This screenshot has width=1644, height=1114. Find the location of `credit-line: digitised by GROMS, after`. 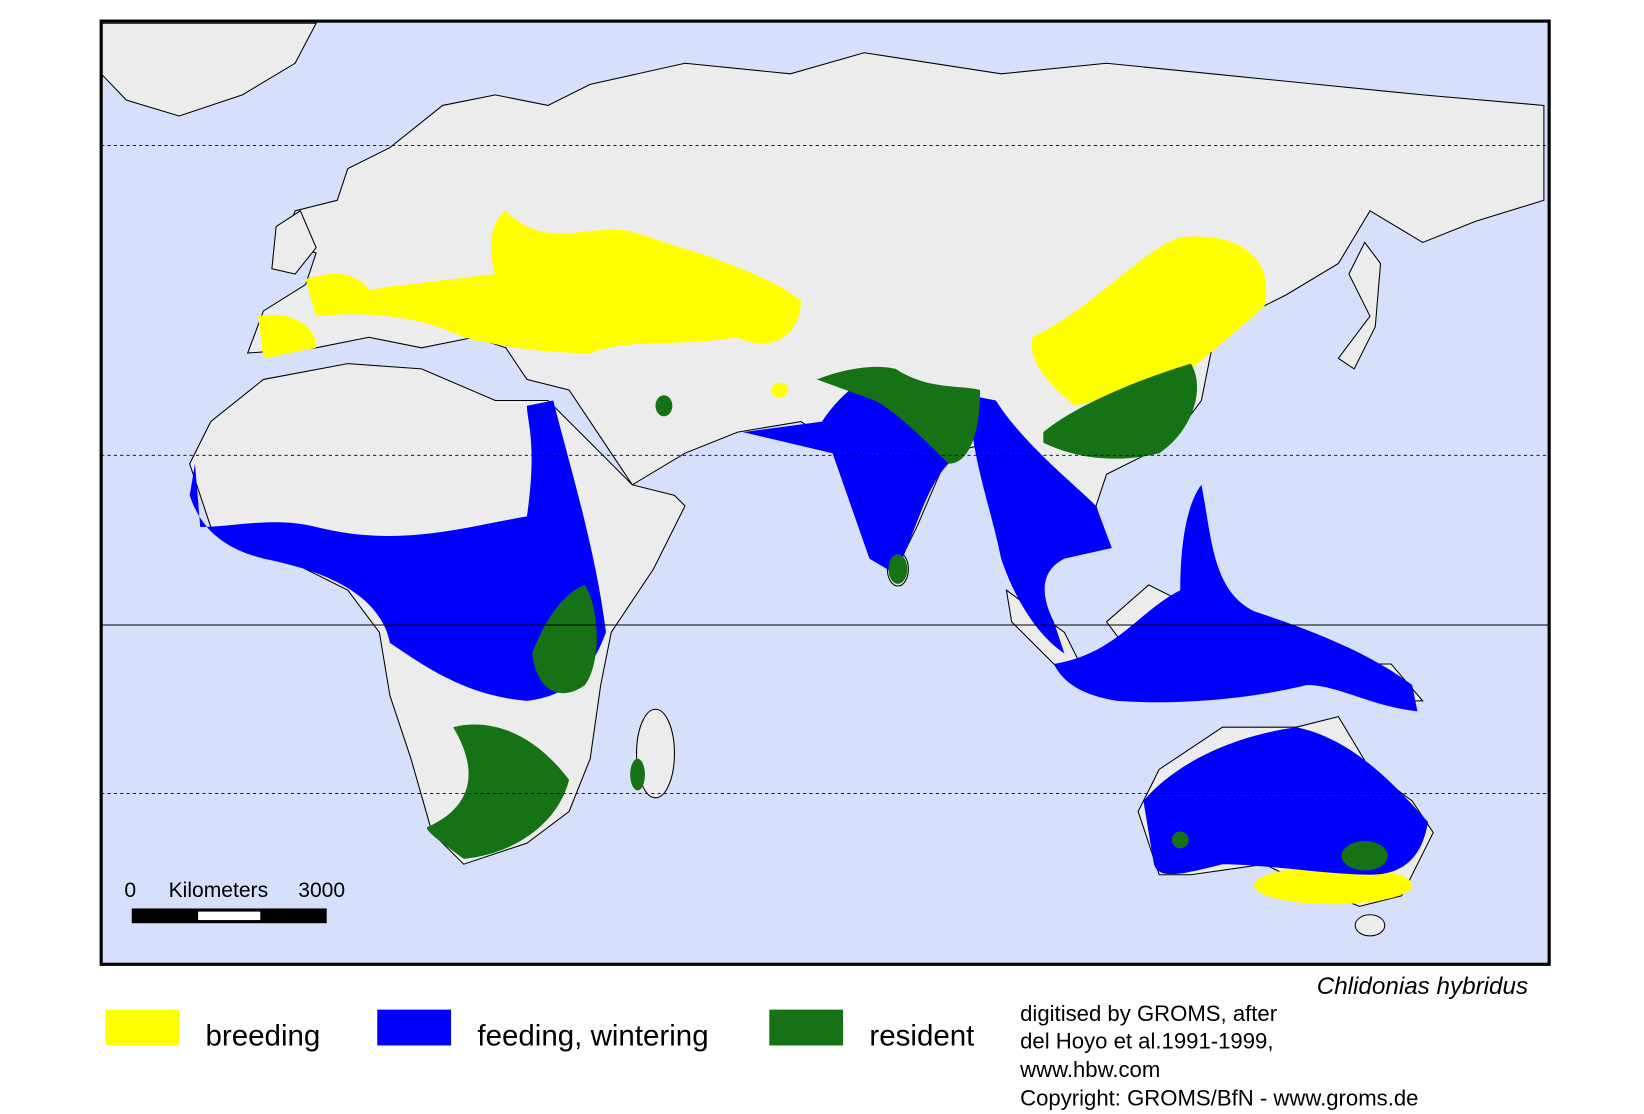

credit-line: digitised by GROMS, after is located at coordinates (1148, 1013).